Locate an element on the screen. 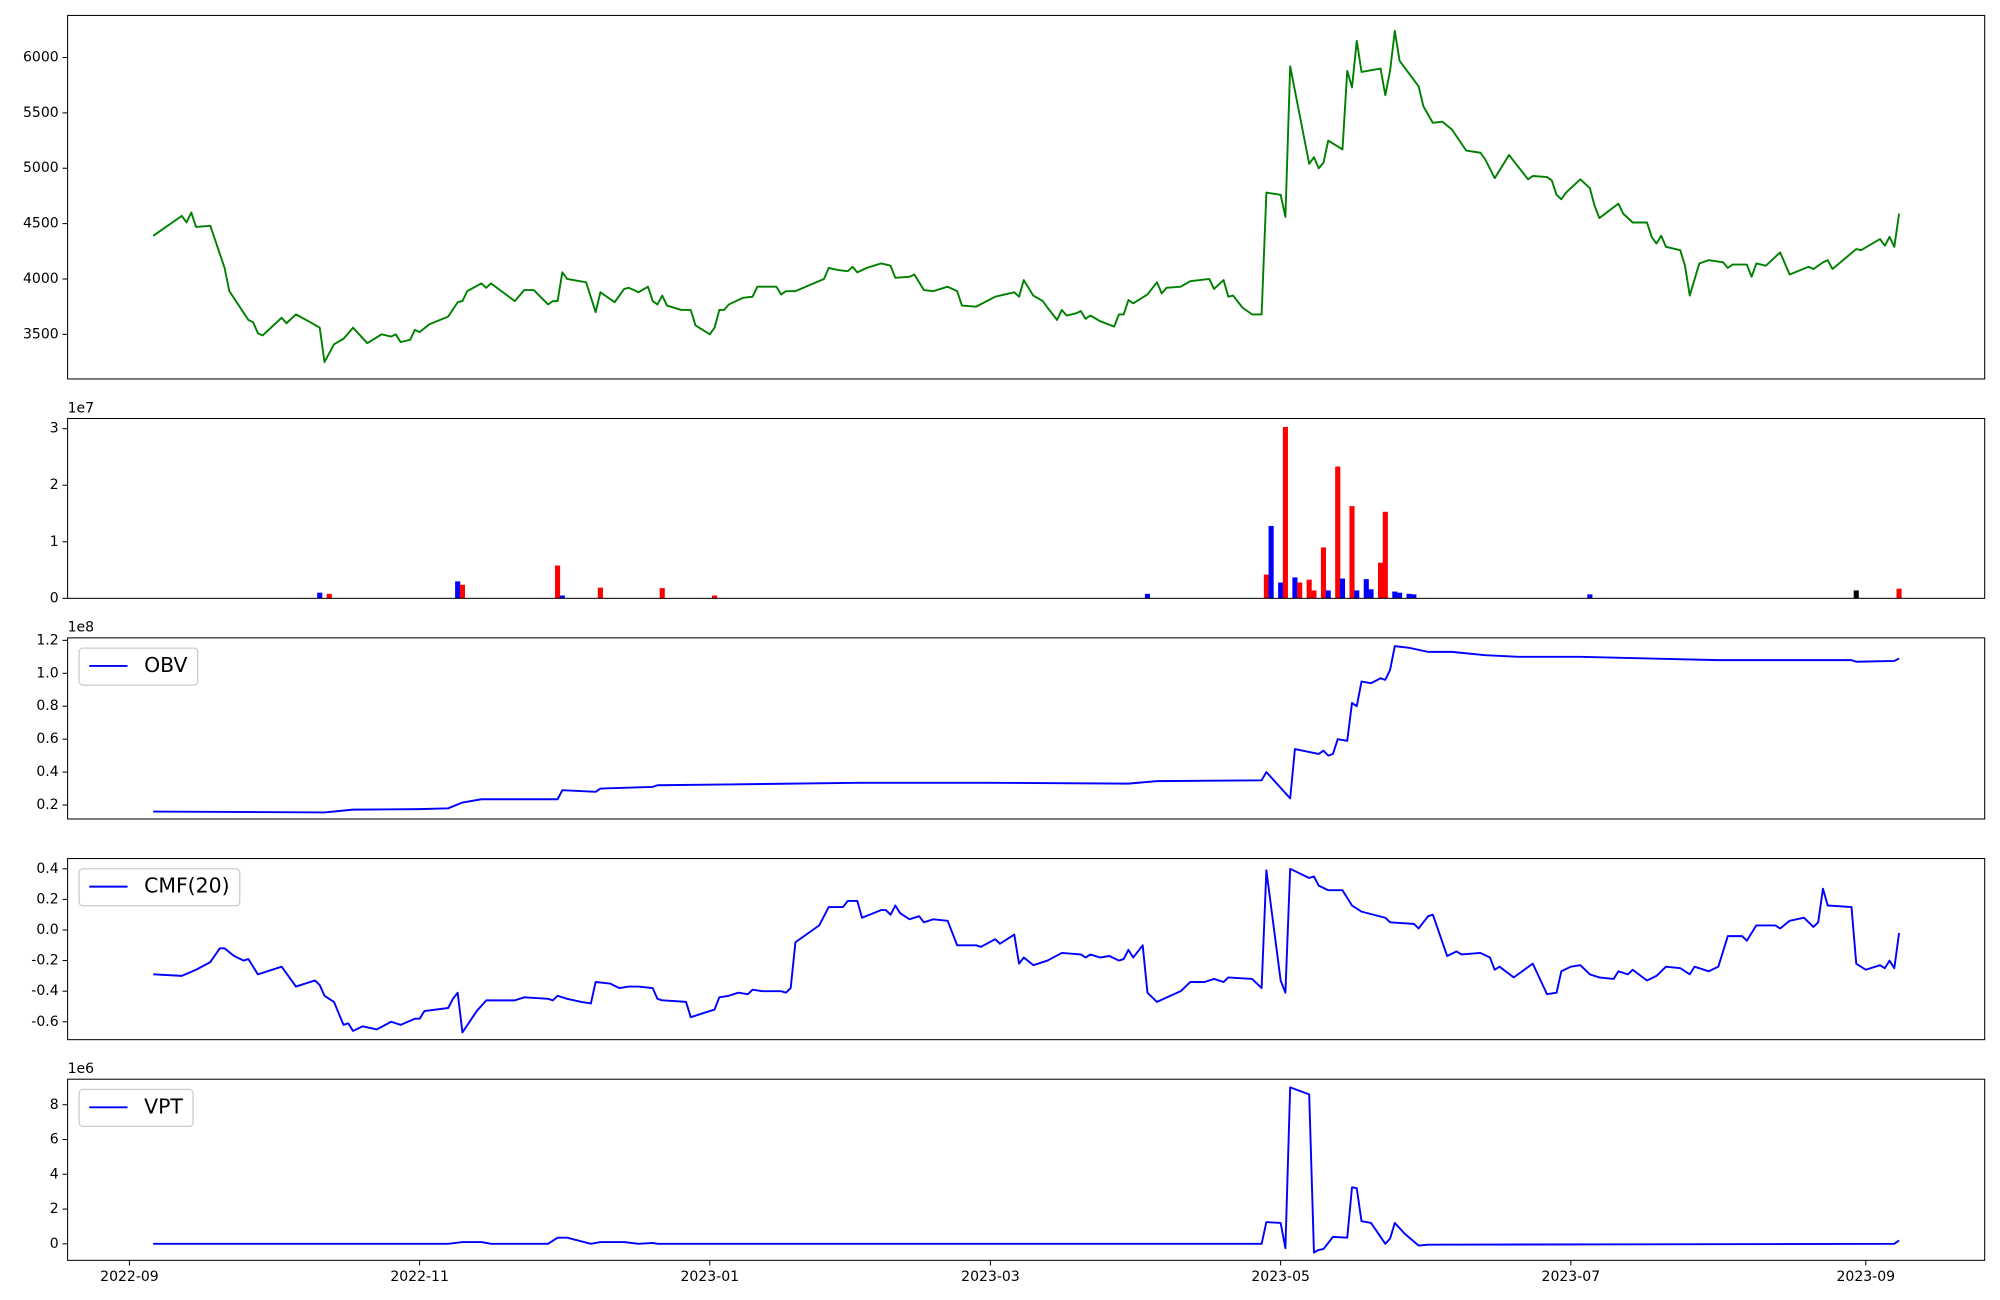 This screenshot has width=2000, height=1300. x-tick-label: 2023-05 is located at coordinates (1280, 1277).